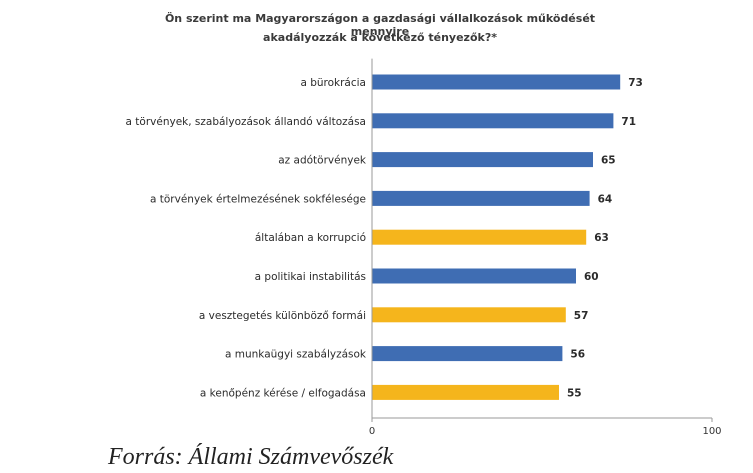  Describe the element at coordinates (333, 83) in the screenshot. I see `category-label: a bürokrácia` at that location.